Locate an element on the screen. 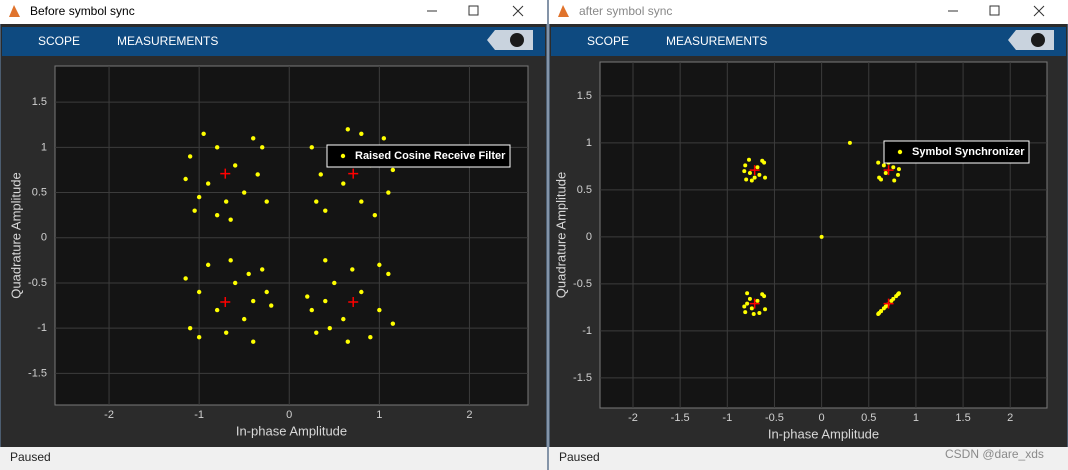 This screenshot has width=1068, height=470. watermark: CSDN @dare_xds is located at coordinates (994, 454).